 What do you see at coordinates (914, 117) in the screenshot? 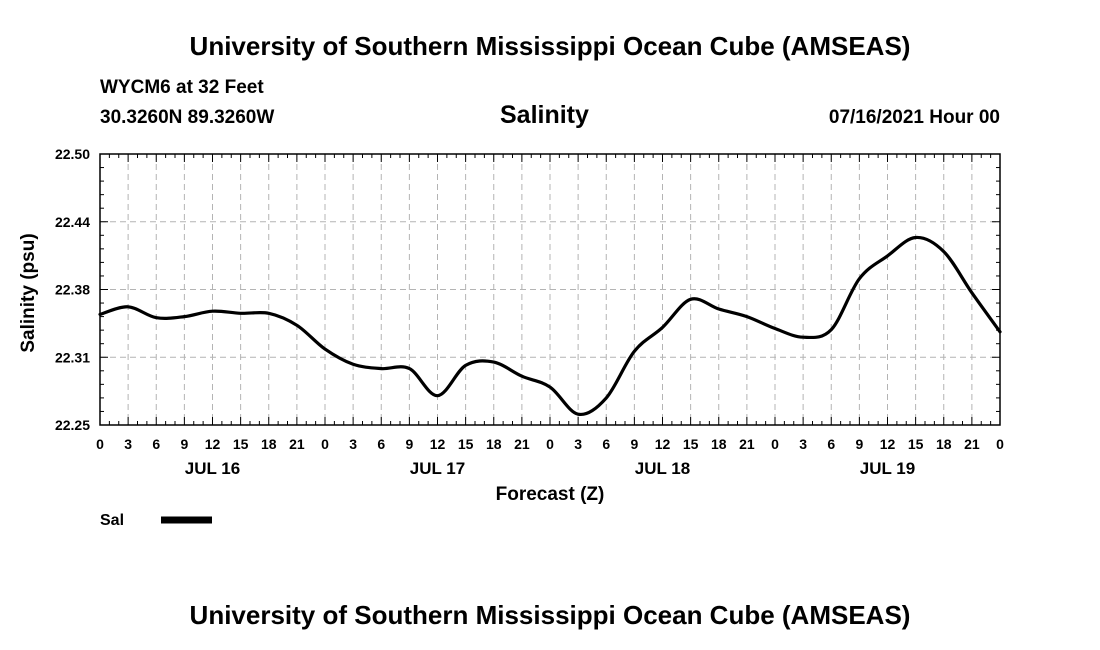
I see `forecast-datetime: 07/16/2021 Hour 00` at bounding box center [914, 117].